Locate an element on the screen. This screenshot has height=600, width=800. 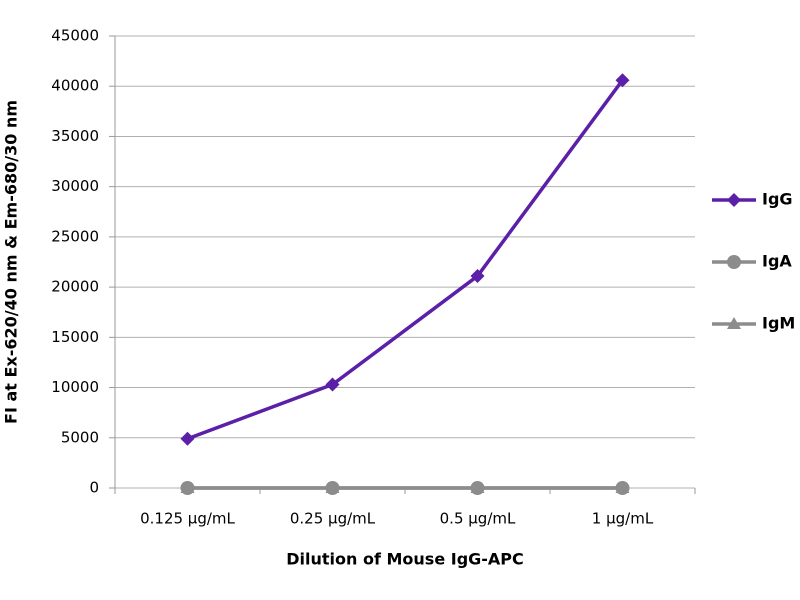
legend-label: IgM is located at coordinates (778, 323).